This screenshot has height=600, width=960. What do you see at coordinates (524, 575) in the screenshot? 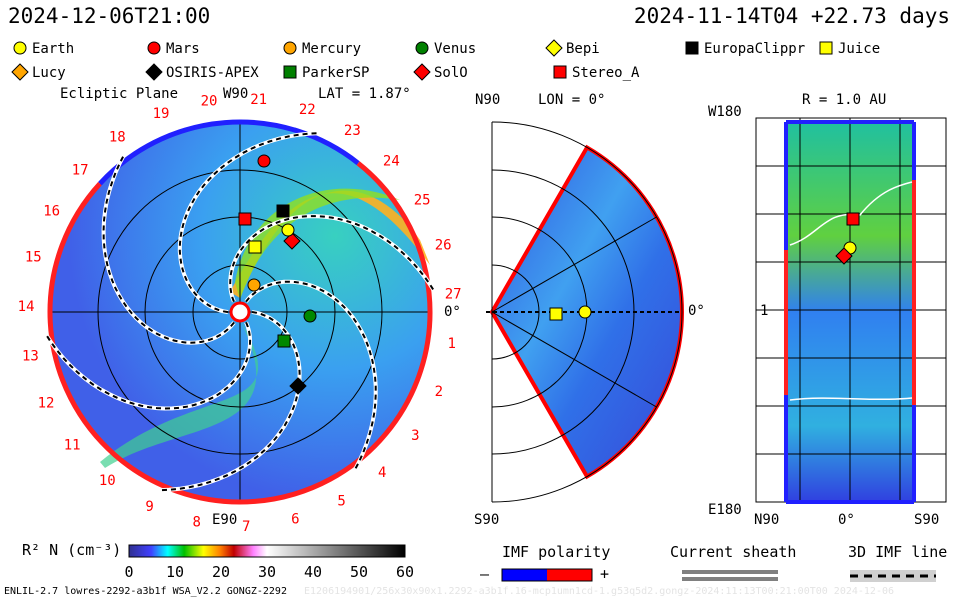
I see `imf-negative-swatch` at bounding box center [524, 575].